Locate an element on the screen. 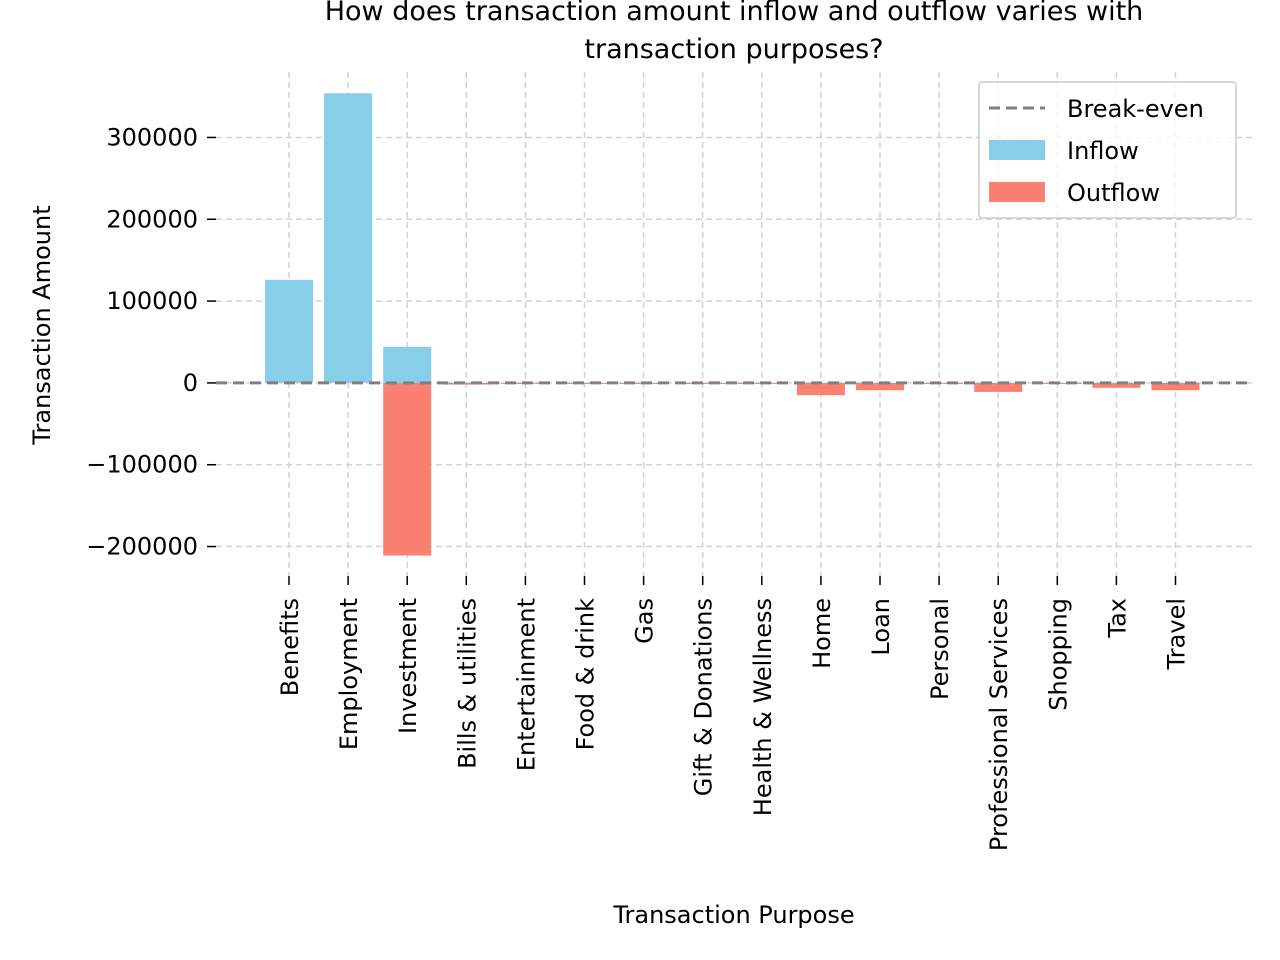  outflow-bar-professional-services is located at coordinates (998, 387).